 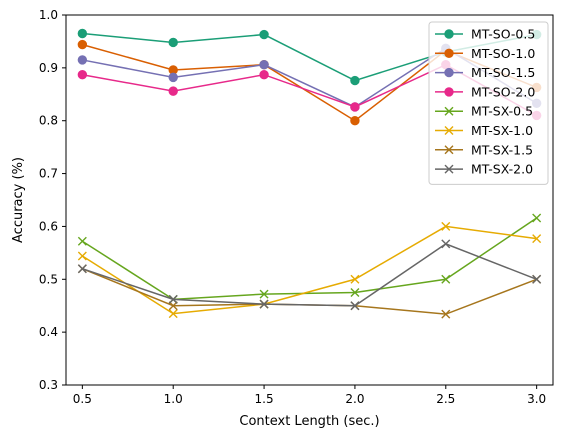 What do you see at coordinates (18, 200) in the screenshot?
I see `y-axis-label: Accuracy (%)` at bounding box center [18, 200].